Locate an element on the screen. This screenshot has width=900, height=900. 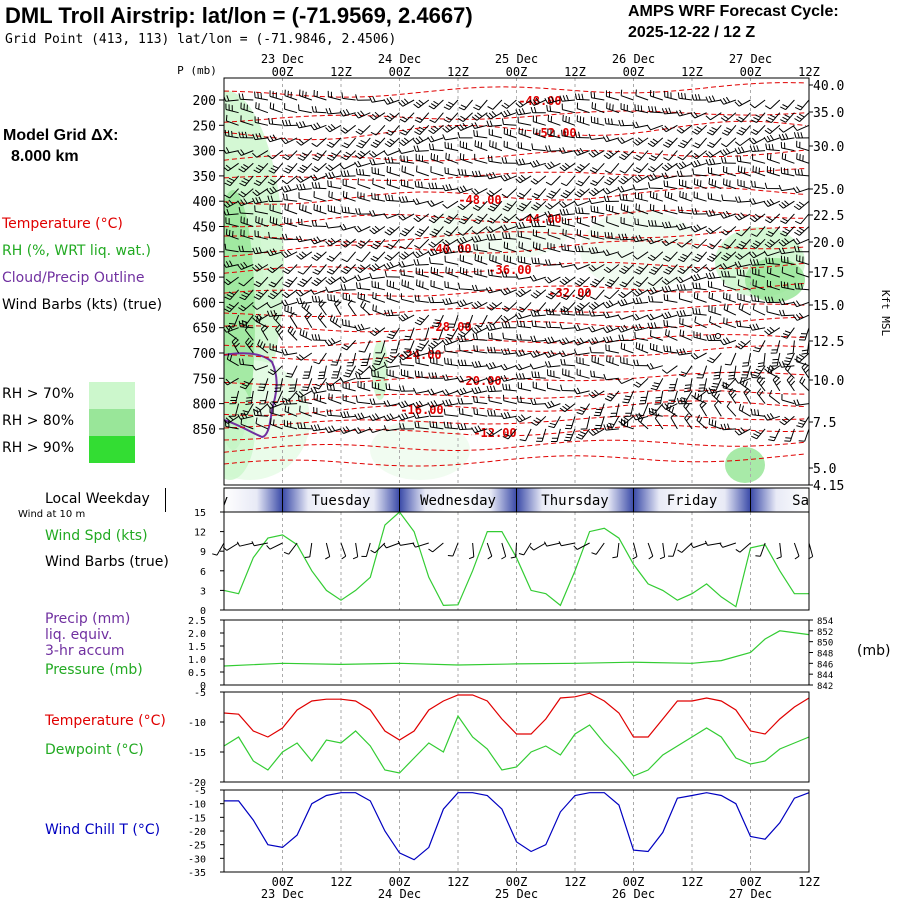
bottom-date-label: 24 Dec is located at coordinates (399, 893).